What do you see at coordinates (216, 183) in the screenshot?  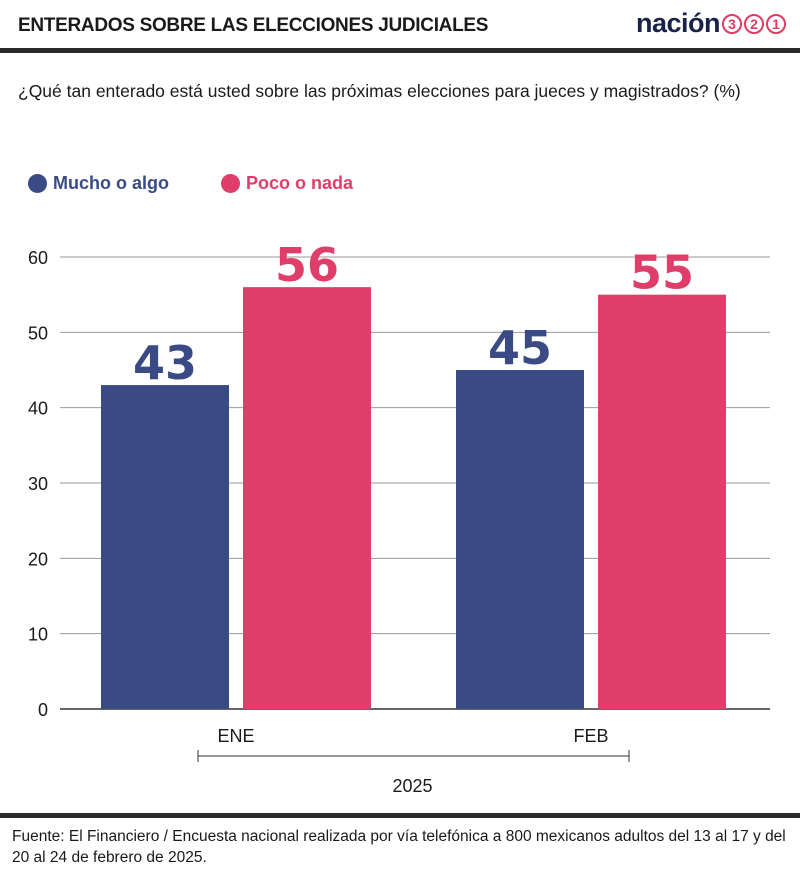 I see `legend: Mucho o algo Poco o nada` at bounding box center [216, 183].